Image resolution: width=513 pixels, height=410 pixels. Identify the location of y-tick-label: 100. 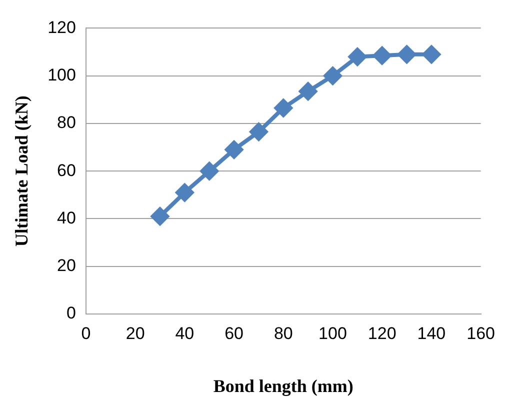
(62, 75).